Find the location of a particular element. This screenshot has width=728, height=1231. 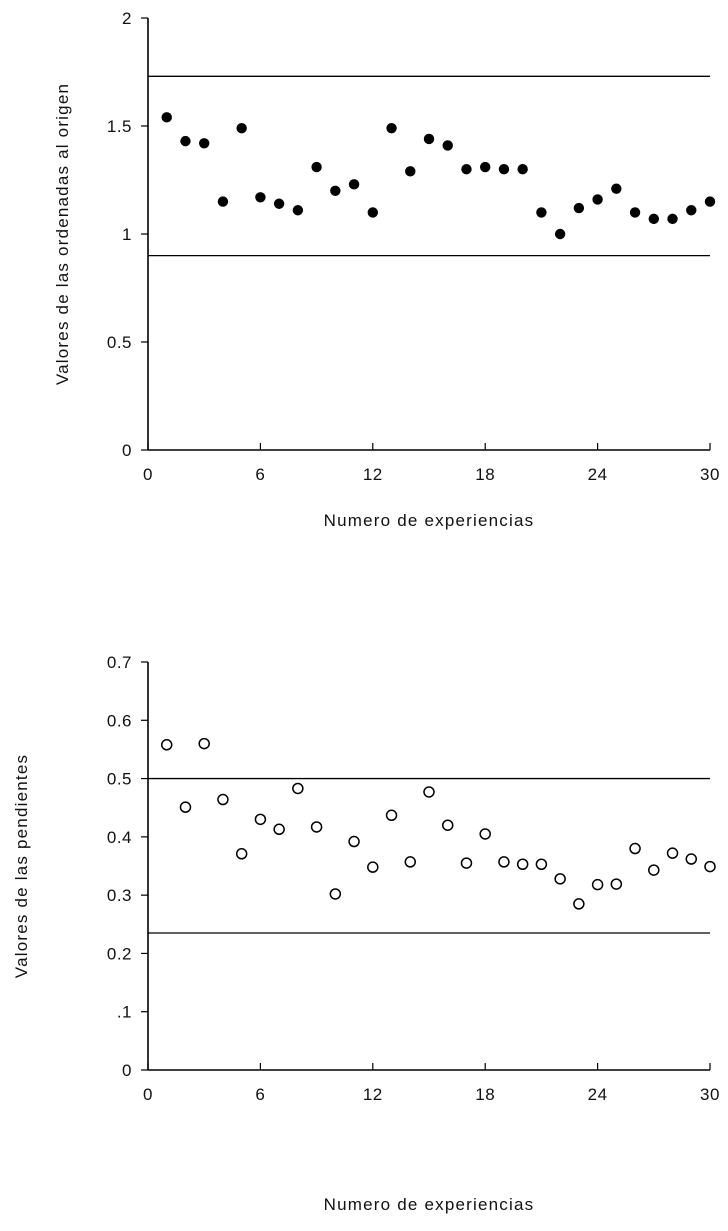

y-tick-label: 0.6 is located at coordinates (119, 720).